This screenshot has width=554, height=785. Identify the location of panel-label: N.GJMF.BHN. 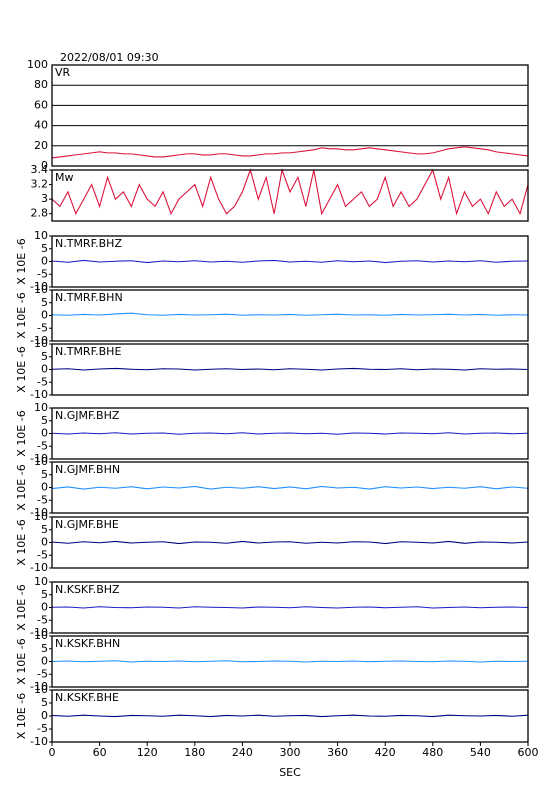
(87, 469).